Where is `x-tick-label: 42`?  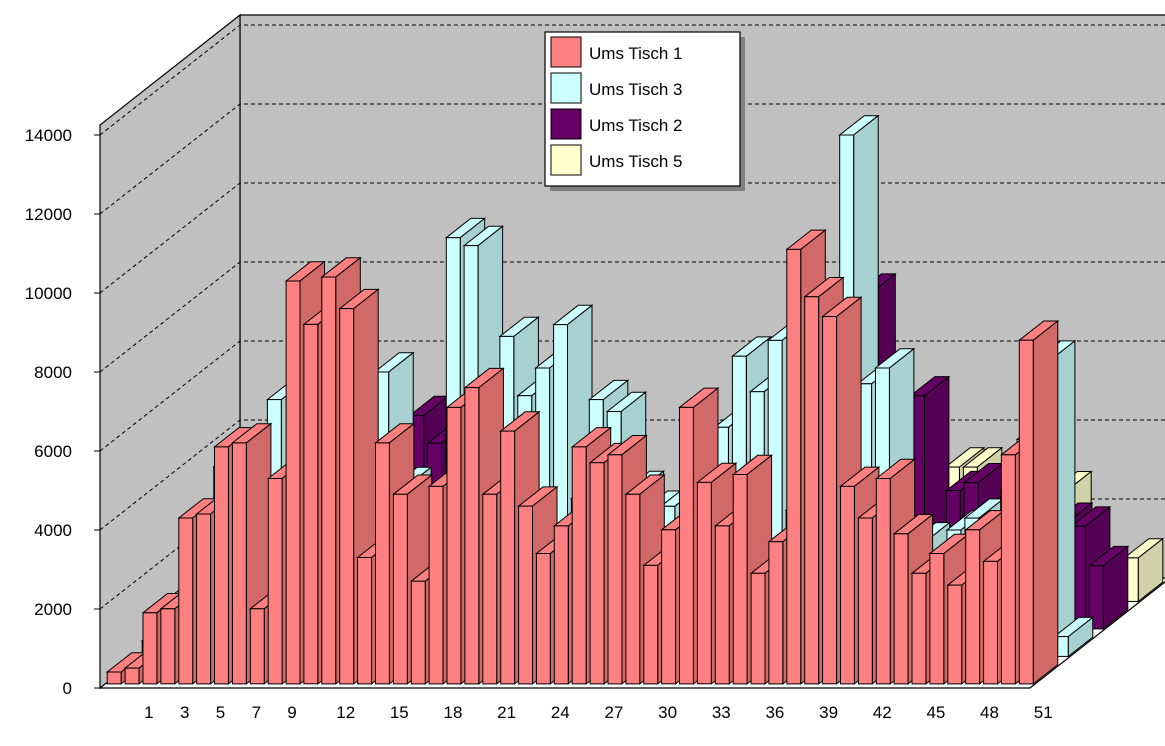 x-tick-label: 42 is located at coordinates (882, 712).